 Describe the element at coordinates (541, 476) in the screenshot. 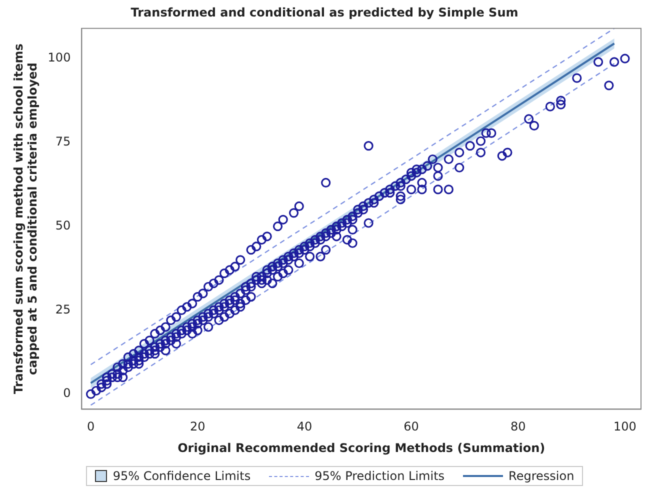

I see `legend-label: Regression` at that location.